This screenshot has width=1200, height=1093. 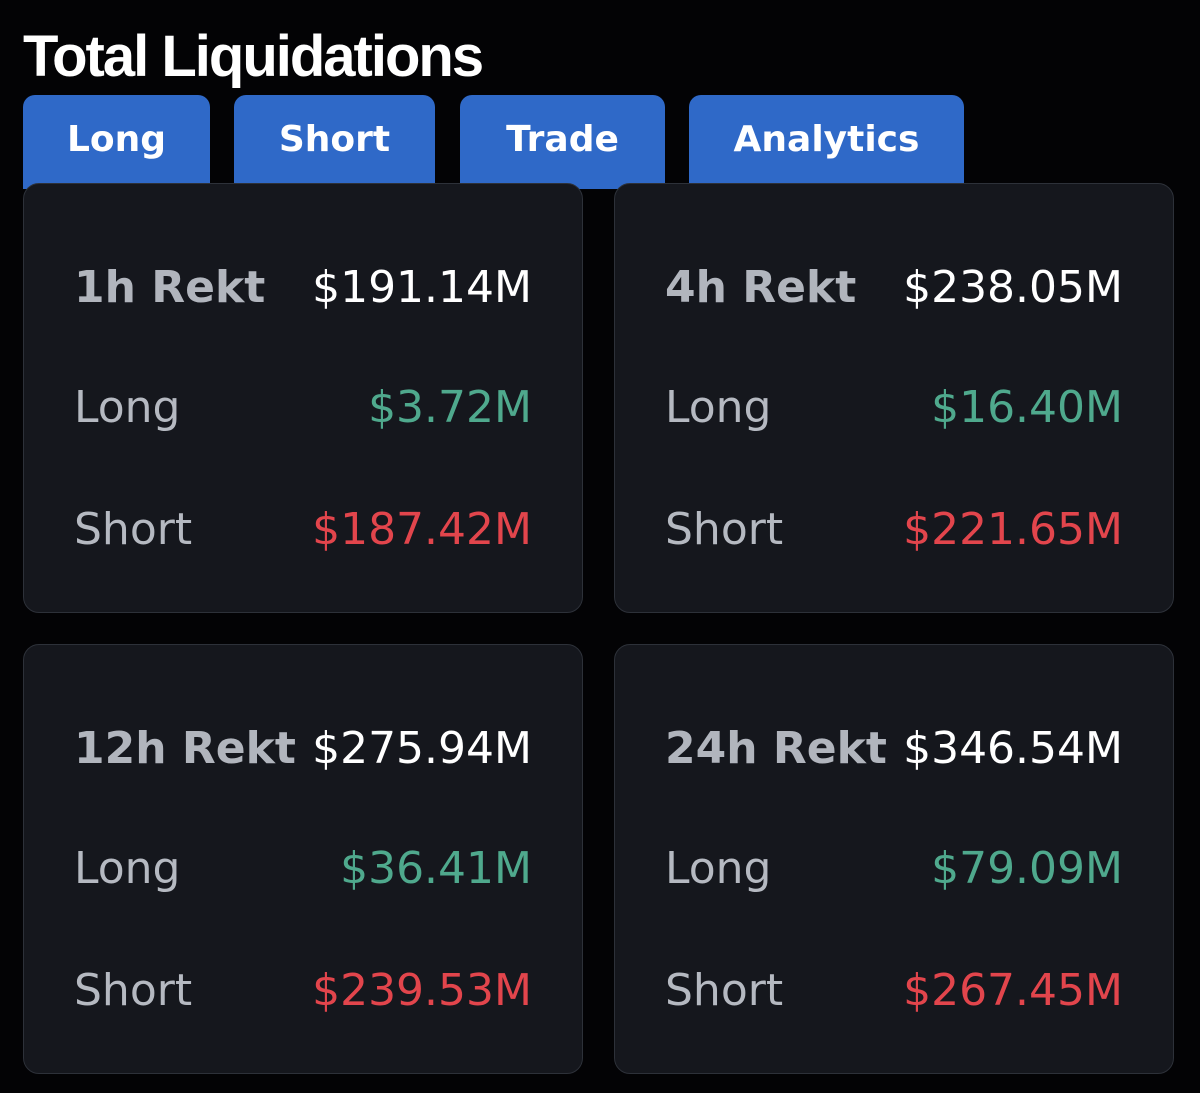 What do you see at coordinates (894, 287) in the screenshot?
I see `total-row: 4h Rekt $238.05M` at bounding box center [894, 287].